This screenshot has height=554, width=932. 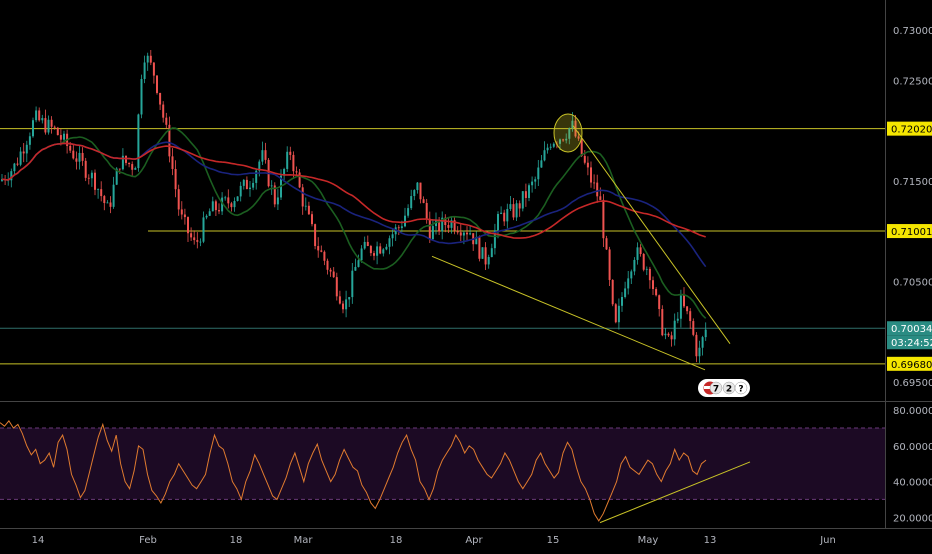 What do you see at coordinates (827, 540) in the screenshot?
I see `time-tick-label: Jun` at bounding box center [827, 540].